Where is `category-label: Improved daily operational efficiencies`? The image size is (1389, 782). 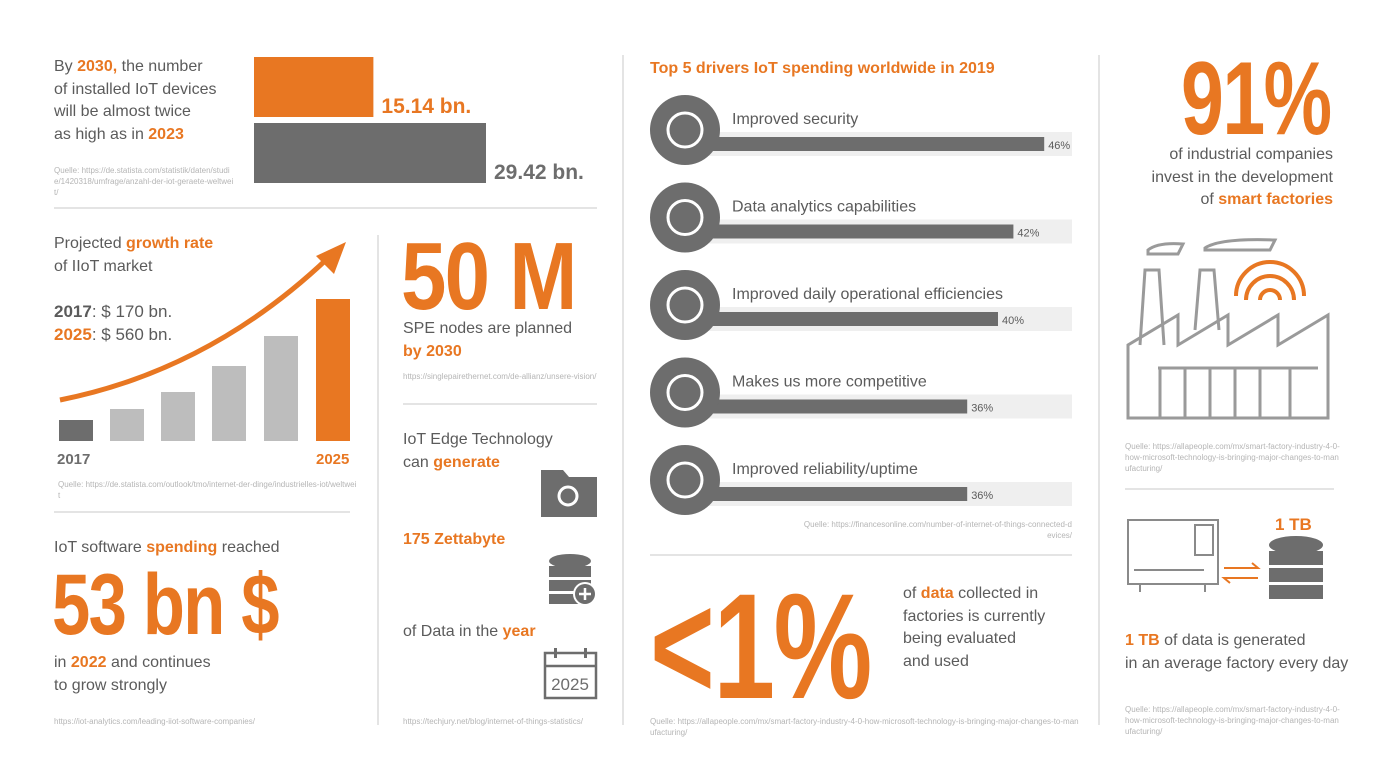 category-label: Improved daily operational efficiencies is located at coordinates (867, 294).